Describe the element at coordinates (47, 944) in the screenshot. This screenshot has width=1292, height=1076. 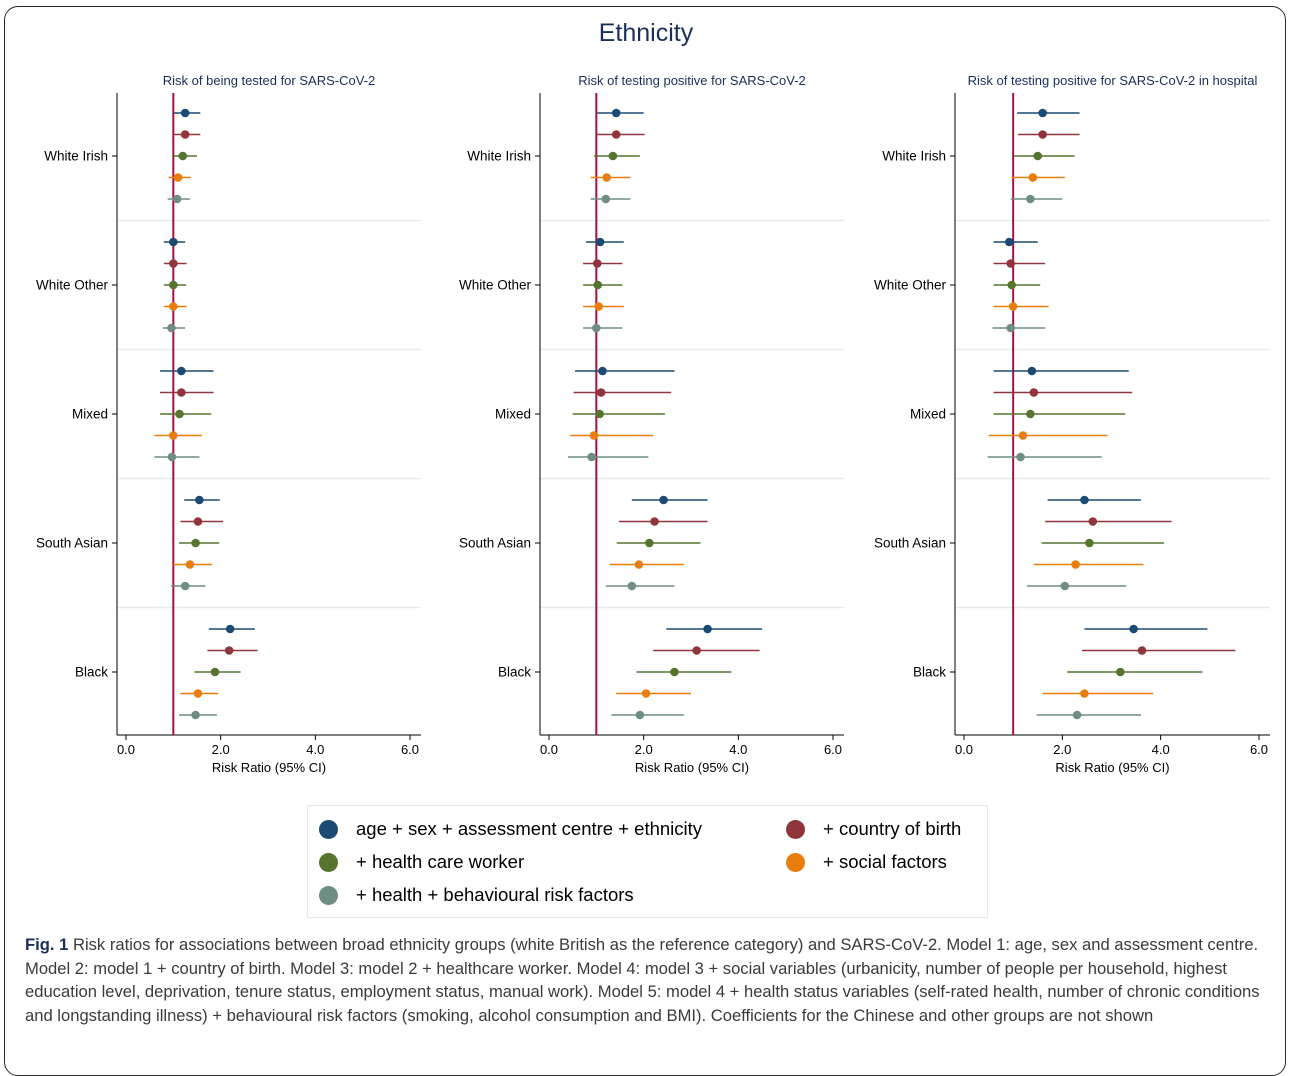
I see `caption-label: Fig. 1` at that location.